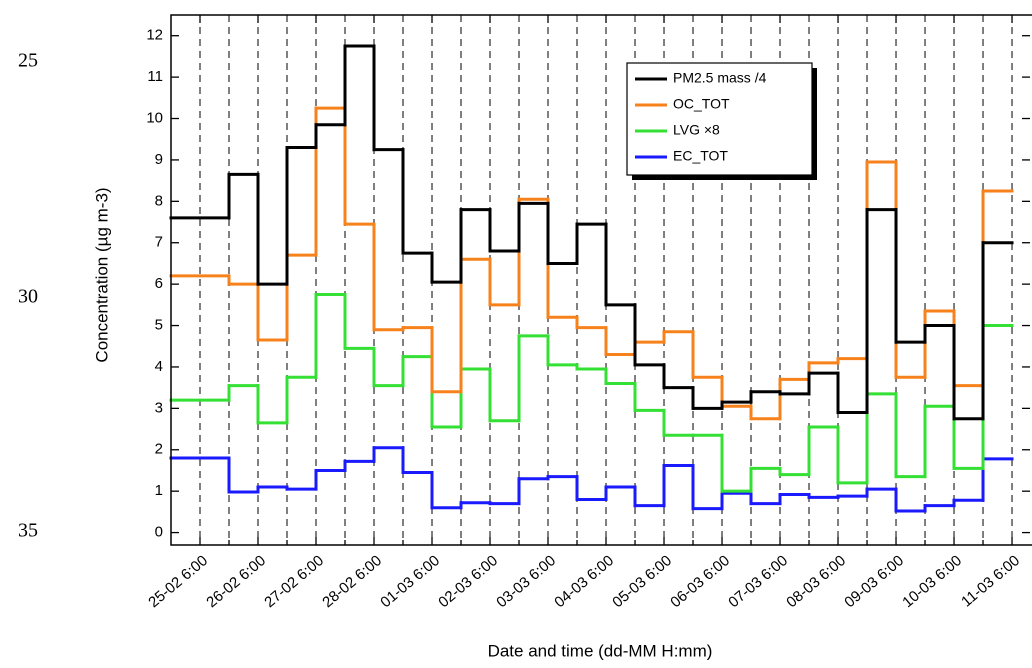 The height and width of the screenshot is (668, 1032). Describe the element at coordinates (700, 581) in the screenshot. I see `x-tick-label: 06-03 6:00` at that location.